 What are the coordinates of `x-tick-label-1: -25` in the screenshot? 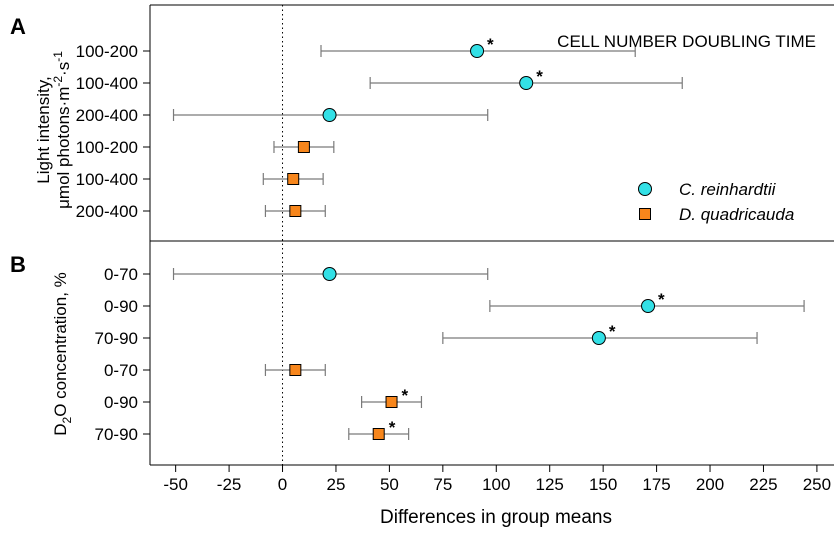 It's located at (229, 484).